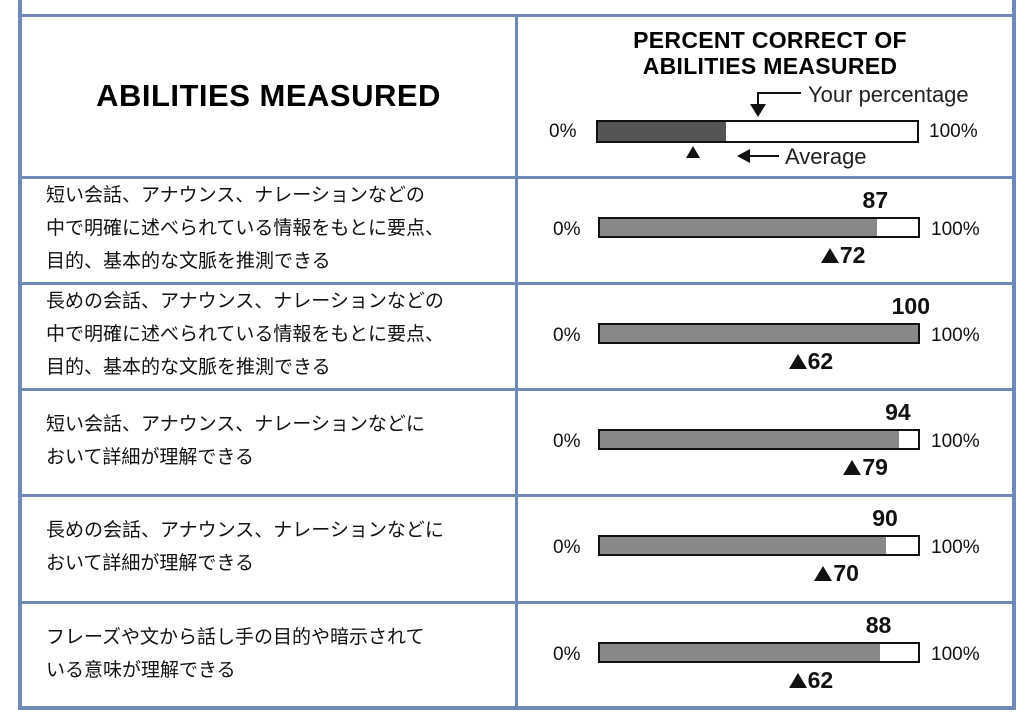 This screenshot has width=1024, height=714. Describe the element at coordinates (757, 131) in the screenshot. I see `legend-bar` at that location.